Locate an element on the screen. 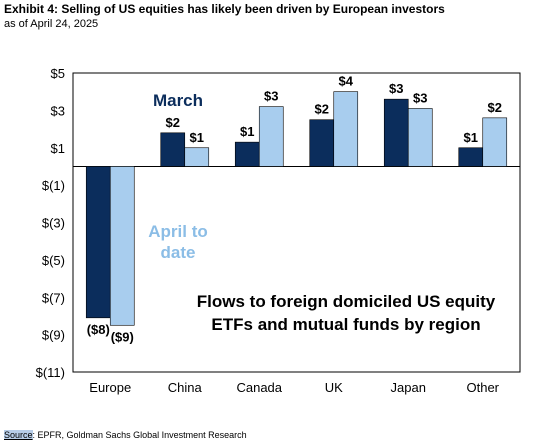 The width and height of the screenshot is (560, 446). annotation-april-line2: date is located at coordinates (178, 252).